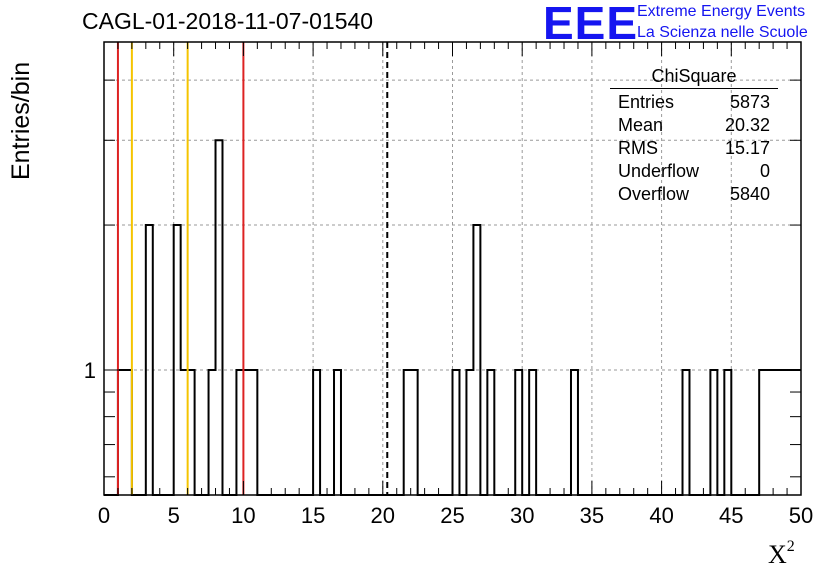  What do you see at coordinates (522, 515) in the screenshot?
I see `x-tick-label: 30` at bounding box center [522, 515].